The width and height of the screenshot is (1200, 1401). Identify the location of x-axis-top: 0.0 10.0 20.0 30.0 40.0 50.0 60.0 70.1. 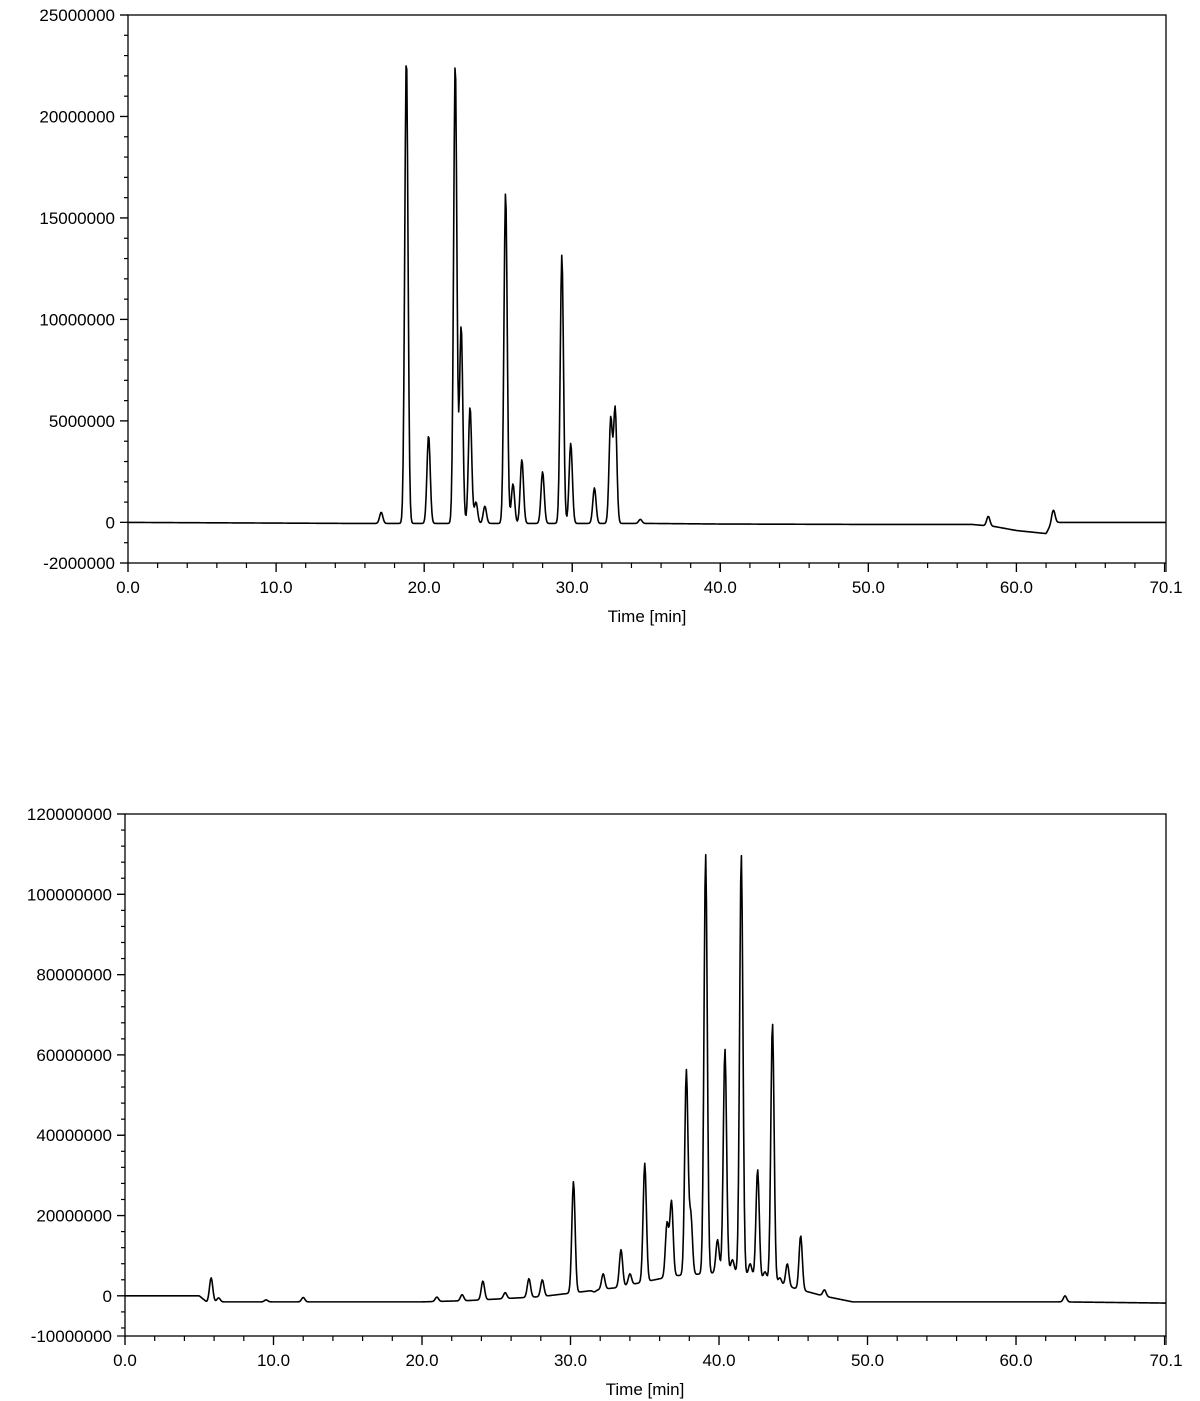
(649, 580).